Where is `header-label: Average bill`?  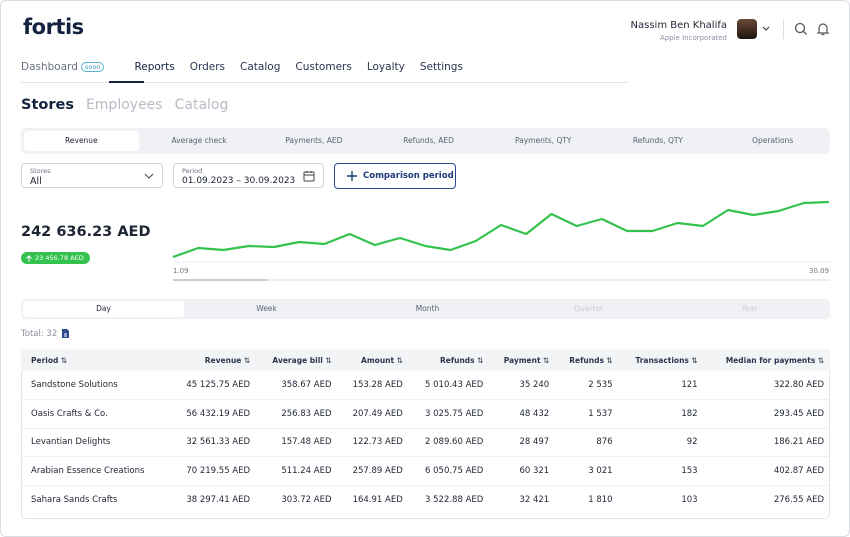
header-label: Average bill is located at coordinates (297, 360).